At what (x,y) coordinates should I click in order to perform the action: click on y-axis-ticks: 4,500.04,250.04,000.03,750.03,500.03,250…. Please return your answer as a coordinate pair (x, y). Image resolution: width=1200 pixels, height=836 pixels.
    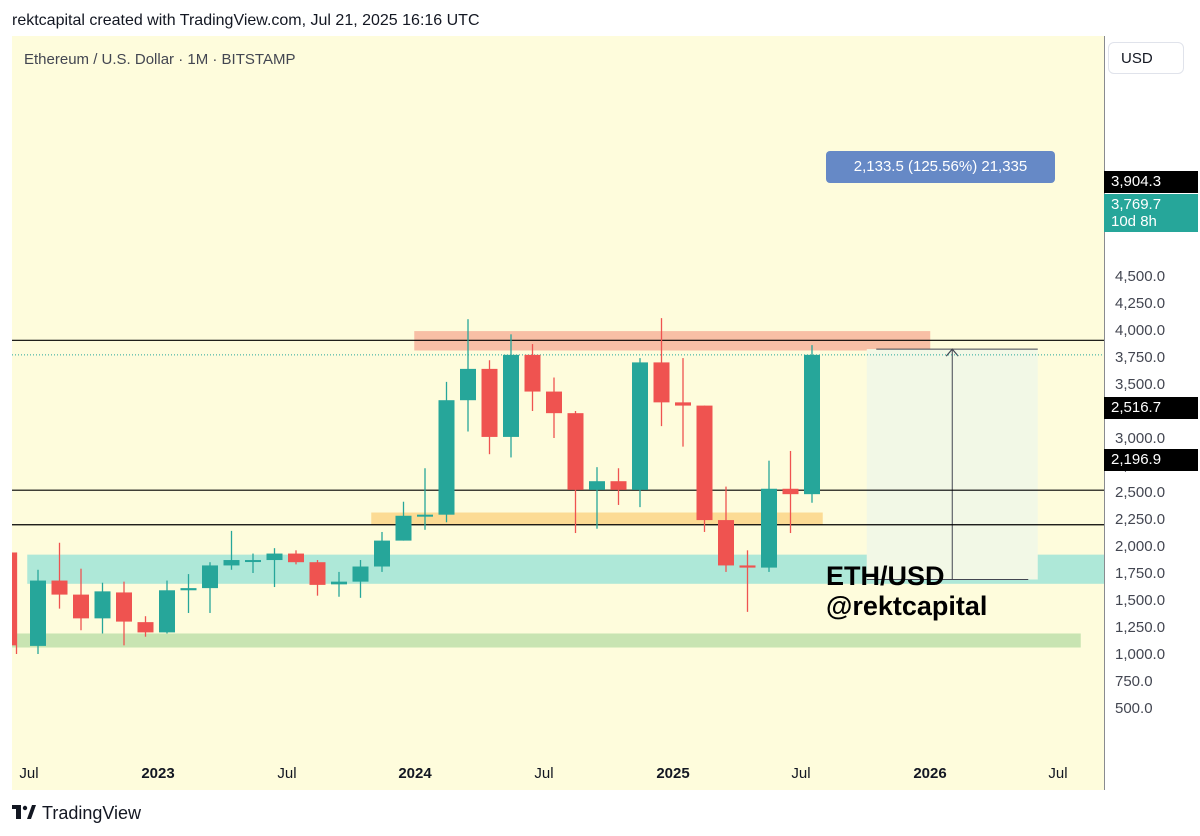
    Looking at the image, I should click on (1140, 492).